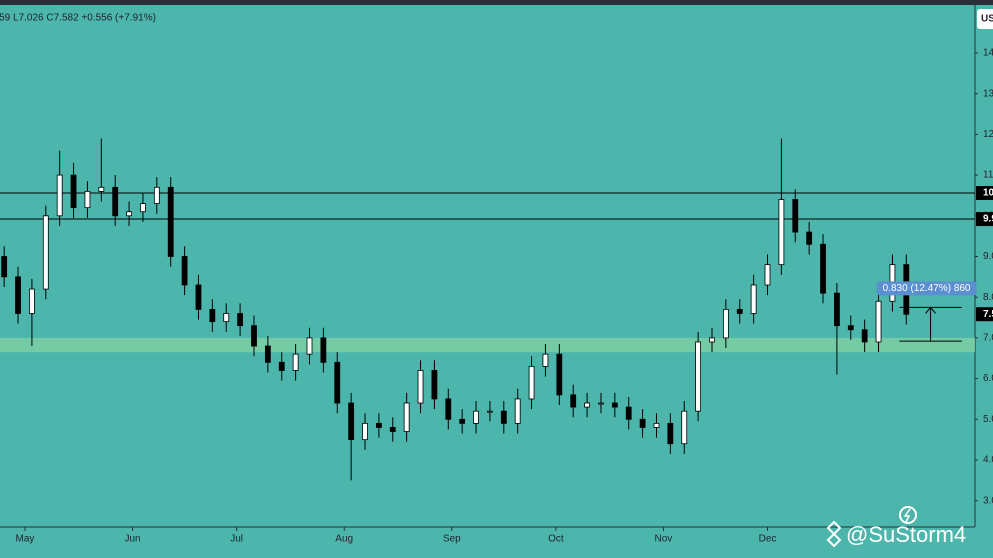  Describe the element at coordinates (988, 378) in the screenshot. I see `y-tick-label: 6.000` at that location.